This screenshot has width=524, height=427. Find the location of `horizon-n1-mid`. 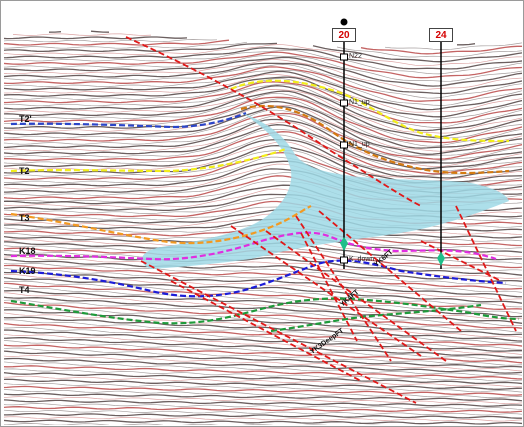

horizon-n1-mid is located at coordinates (375, 139).